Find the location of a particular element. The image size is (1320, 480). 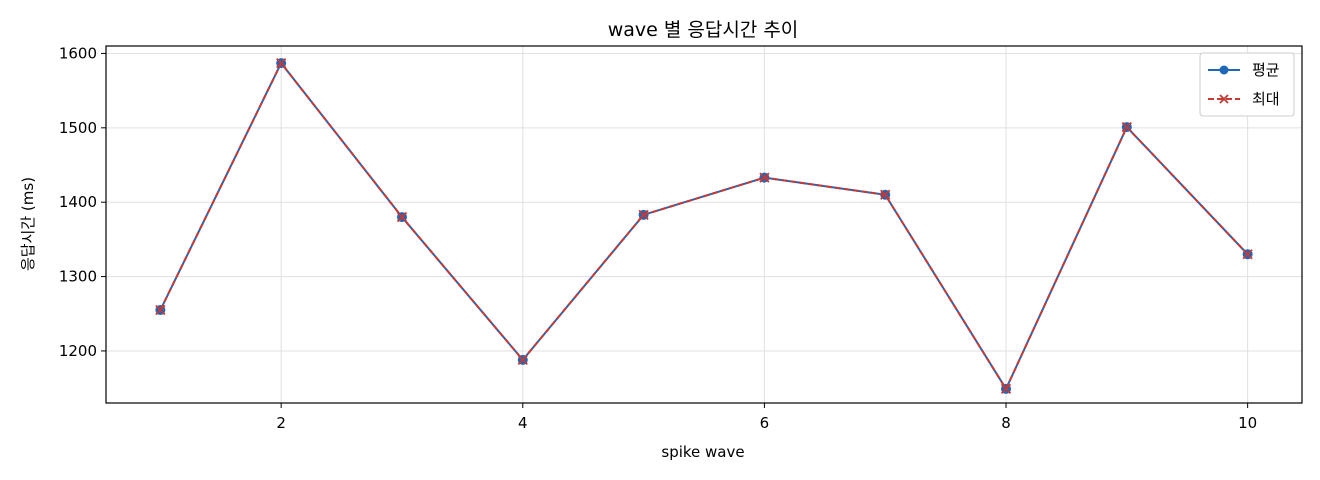

y-tick-label: 1300 is located at coordinates (78, 277).